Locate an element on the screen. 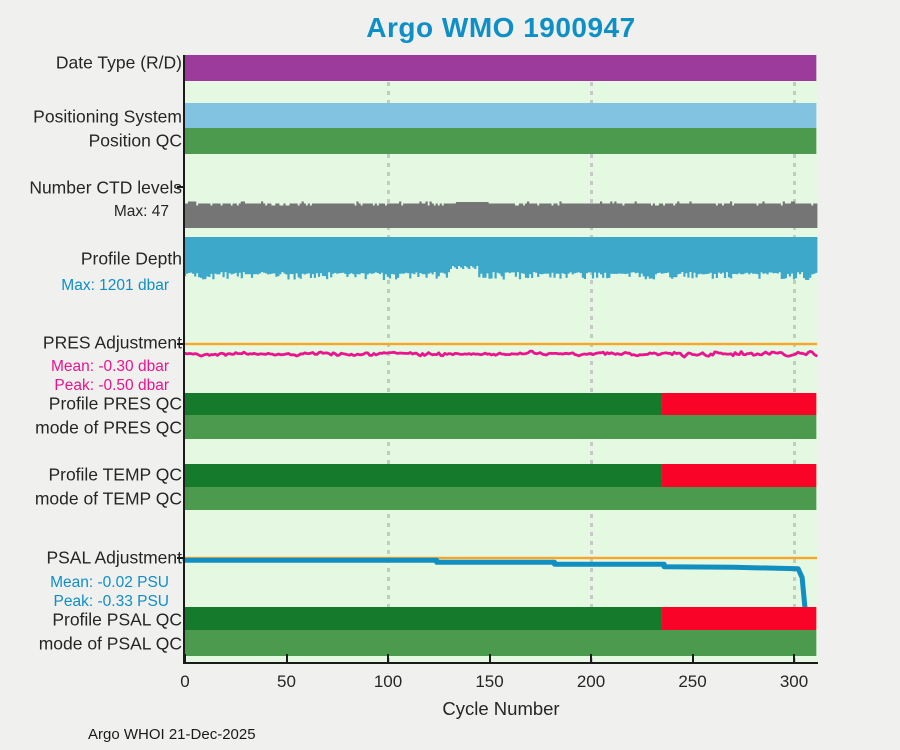  left-label-profile-psal-qc: Profile PSAL QC is located at coordinates (117, 619).